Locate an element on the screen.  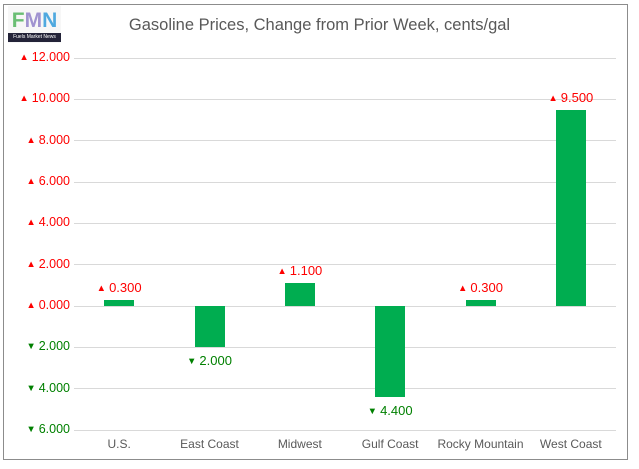
y-axis-tick-label: ▲ 4.000 is located at coordinates (37, 222).